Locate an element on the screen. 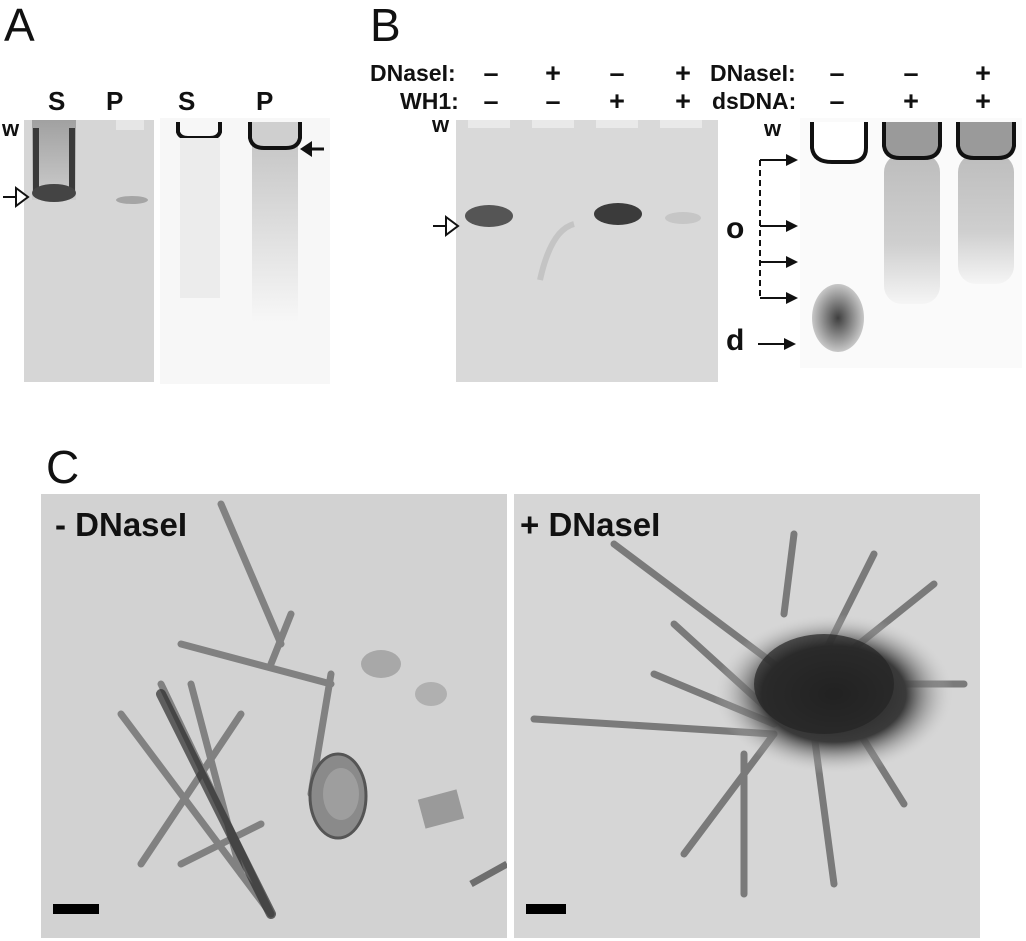 The image size is (1026, 941). panel-b-right-lane-3-smear is located at coordinates (986, 219).